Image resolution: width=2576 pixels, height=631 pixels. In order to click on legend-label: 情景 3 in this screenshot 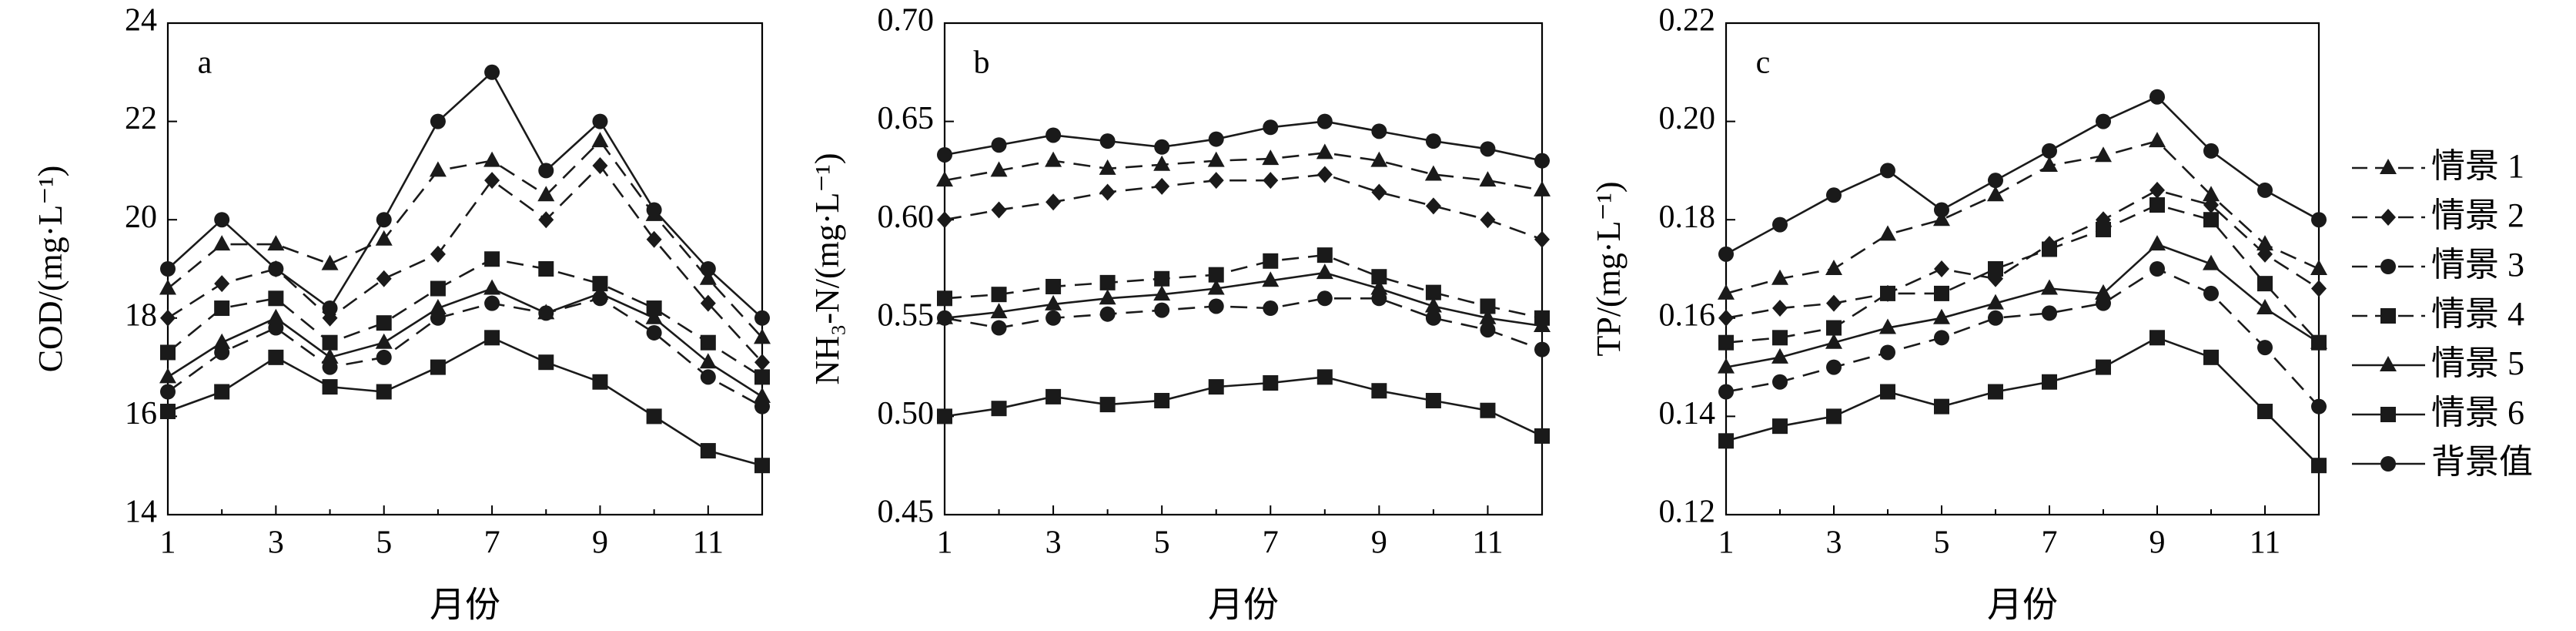, I will do `click(2477, 265)`.